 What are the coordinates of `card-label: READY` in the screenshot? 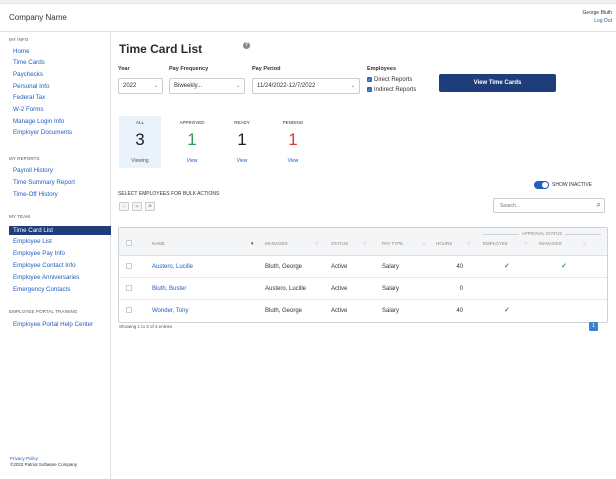 It's located at (242, 122).